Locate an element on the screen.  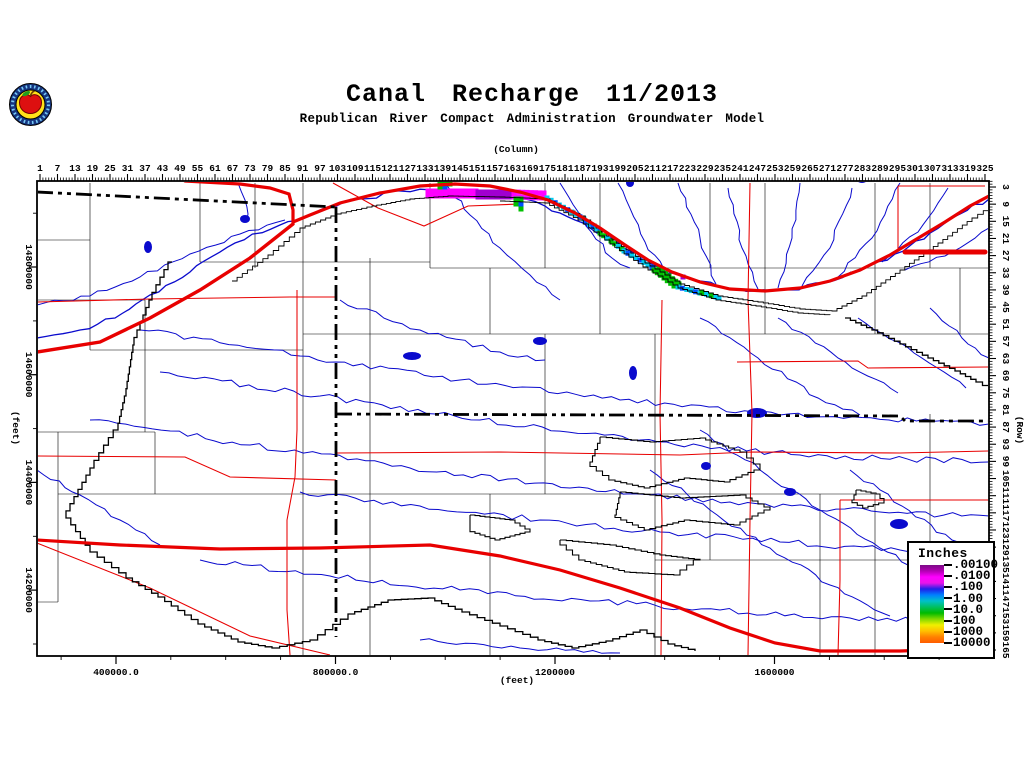
legend-entry: 1.00 is located at coordinates (964, 598).